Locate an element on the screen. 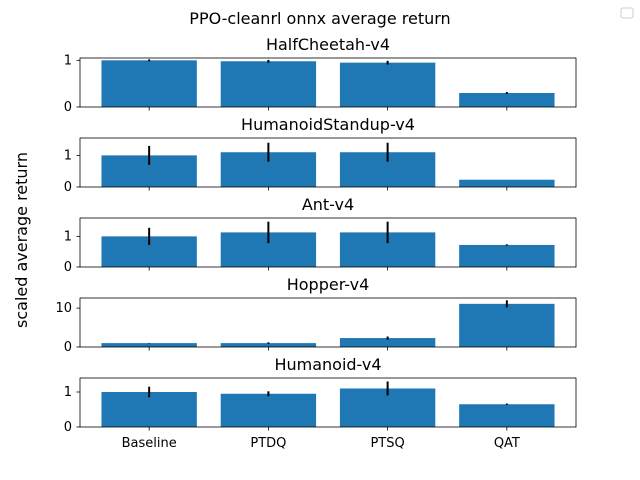 The width and height of the screenshot is (640, 480). y-tick-label: 10 is located at coordinates (63, 308).